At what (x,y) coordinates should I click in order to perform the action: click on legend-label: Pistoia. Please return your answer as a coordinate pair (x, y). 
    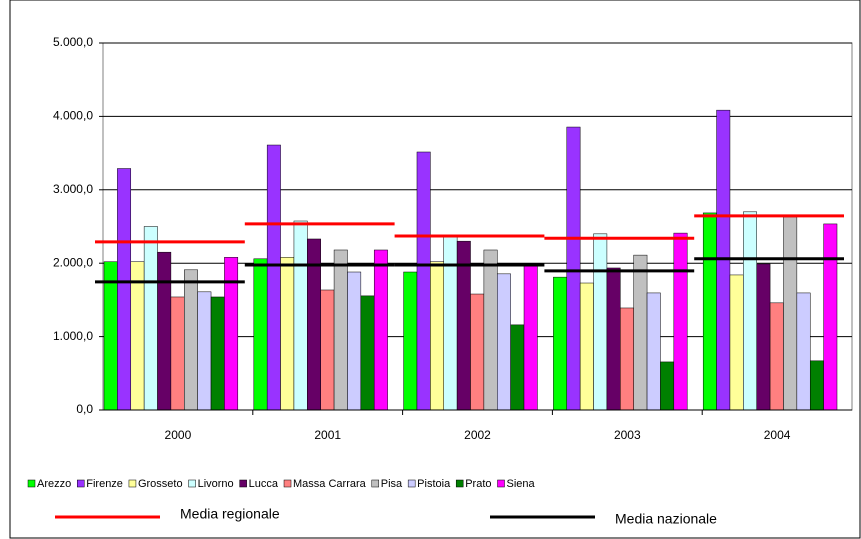
    Looking at the image, I should click on (434, 484).